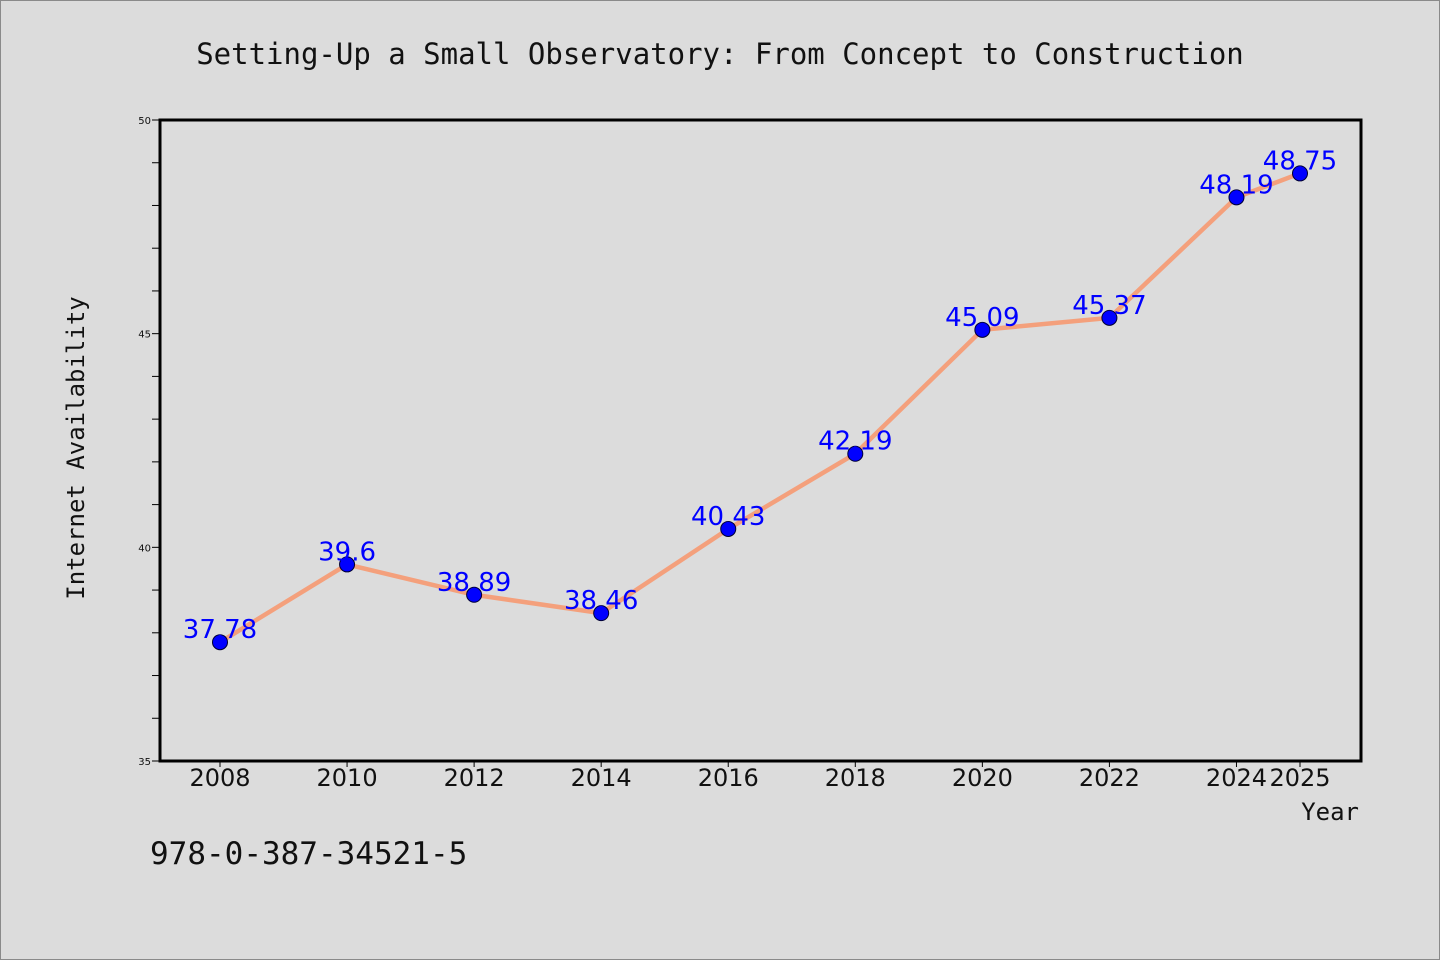 This screenshot has height=960, width=1440. Describe the element at coordinates (144, 762) in the screenshot. I see `y-tick-label: 35` at that location.